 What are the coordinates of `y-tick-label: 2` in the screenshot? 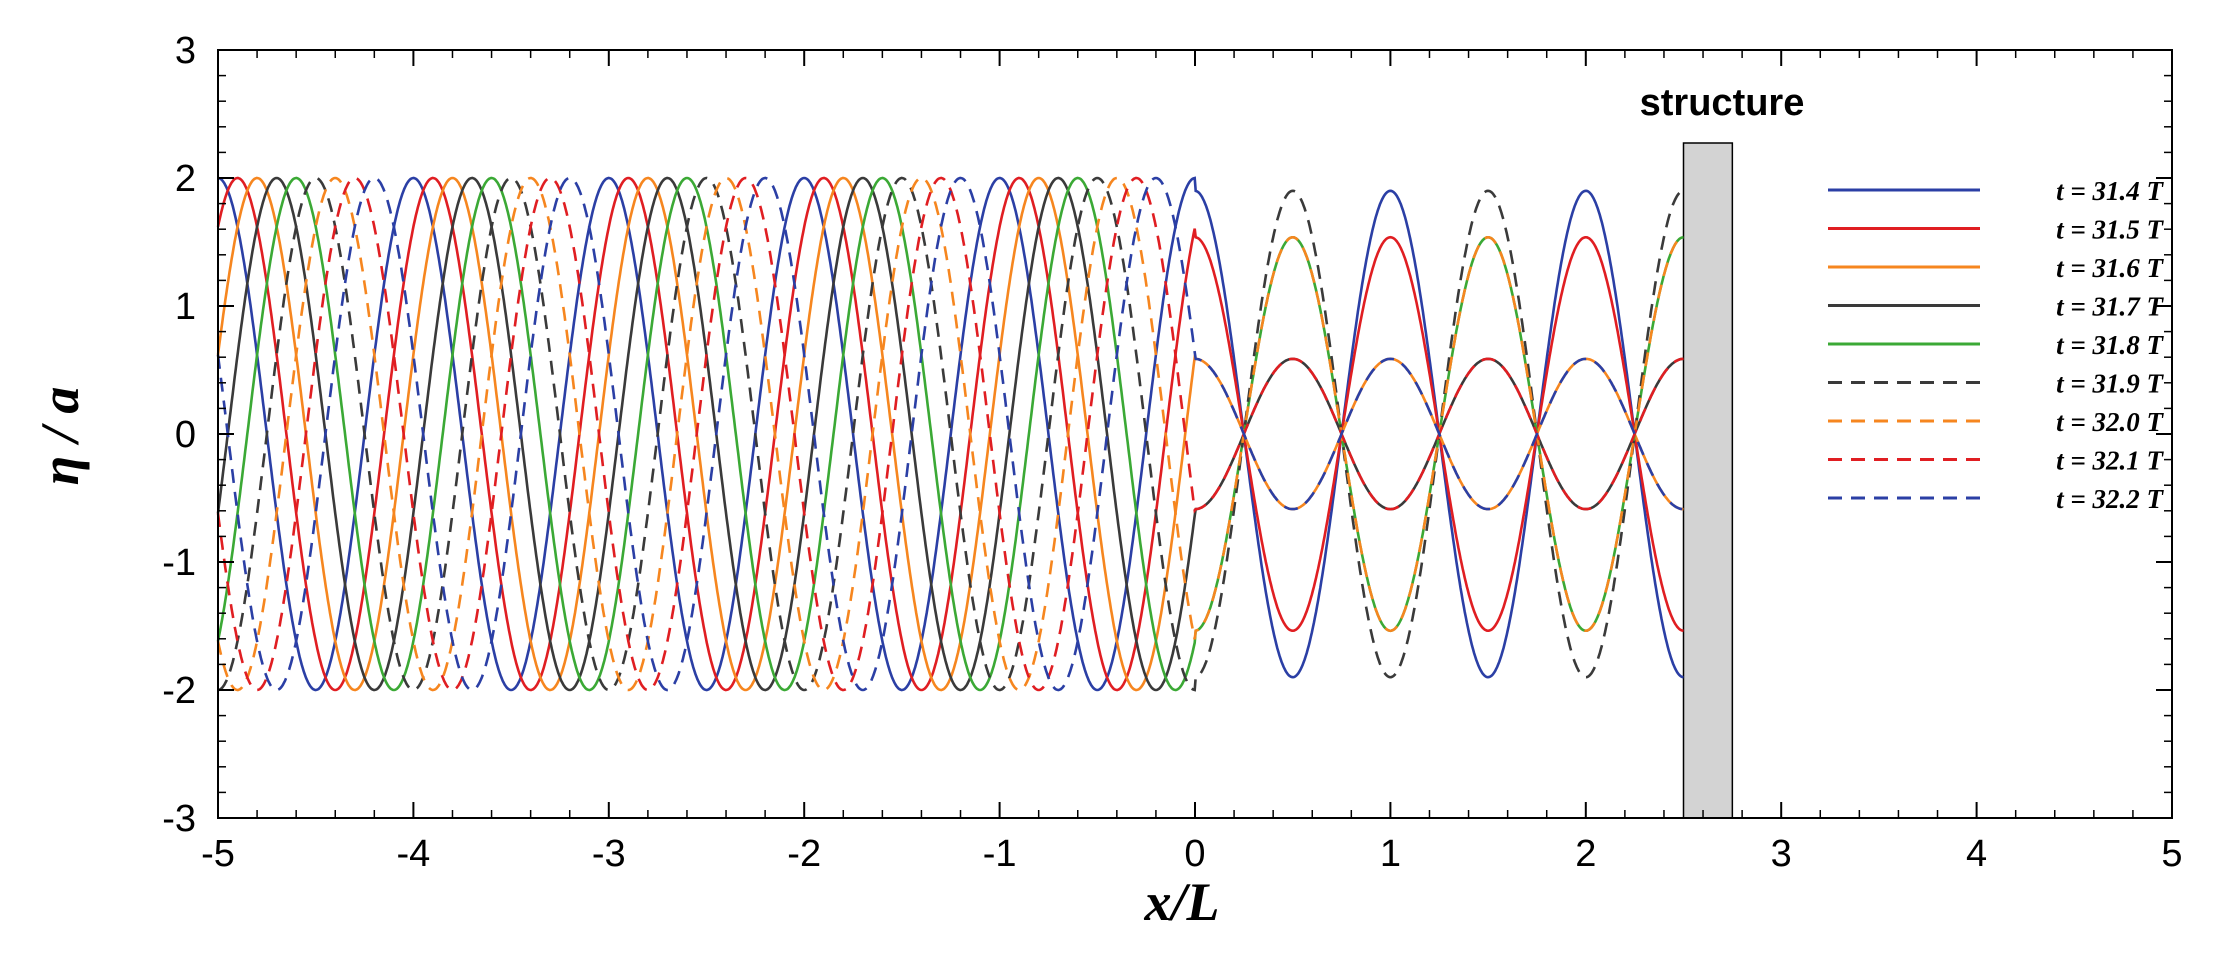 It's located at (185, 179).